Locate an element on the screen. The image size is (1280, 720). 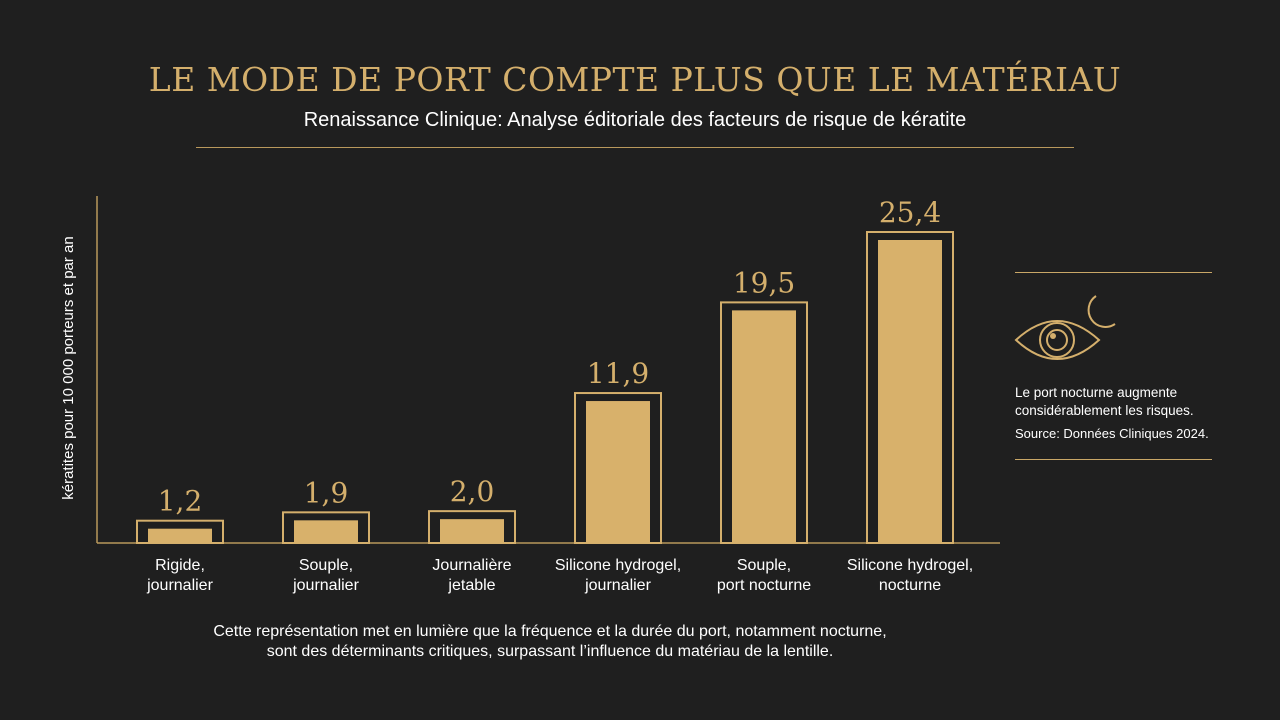
x-tick-label: nocturne is located at coordinates (910, 585).